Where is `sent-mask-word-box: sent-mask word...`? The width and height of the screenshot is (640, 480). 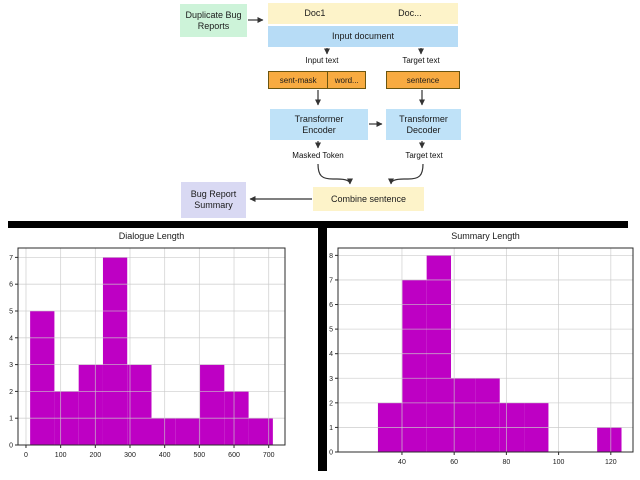 sent-mask-word-box: sent-mask word... is located at coordinates (317, 80).